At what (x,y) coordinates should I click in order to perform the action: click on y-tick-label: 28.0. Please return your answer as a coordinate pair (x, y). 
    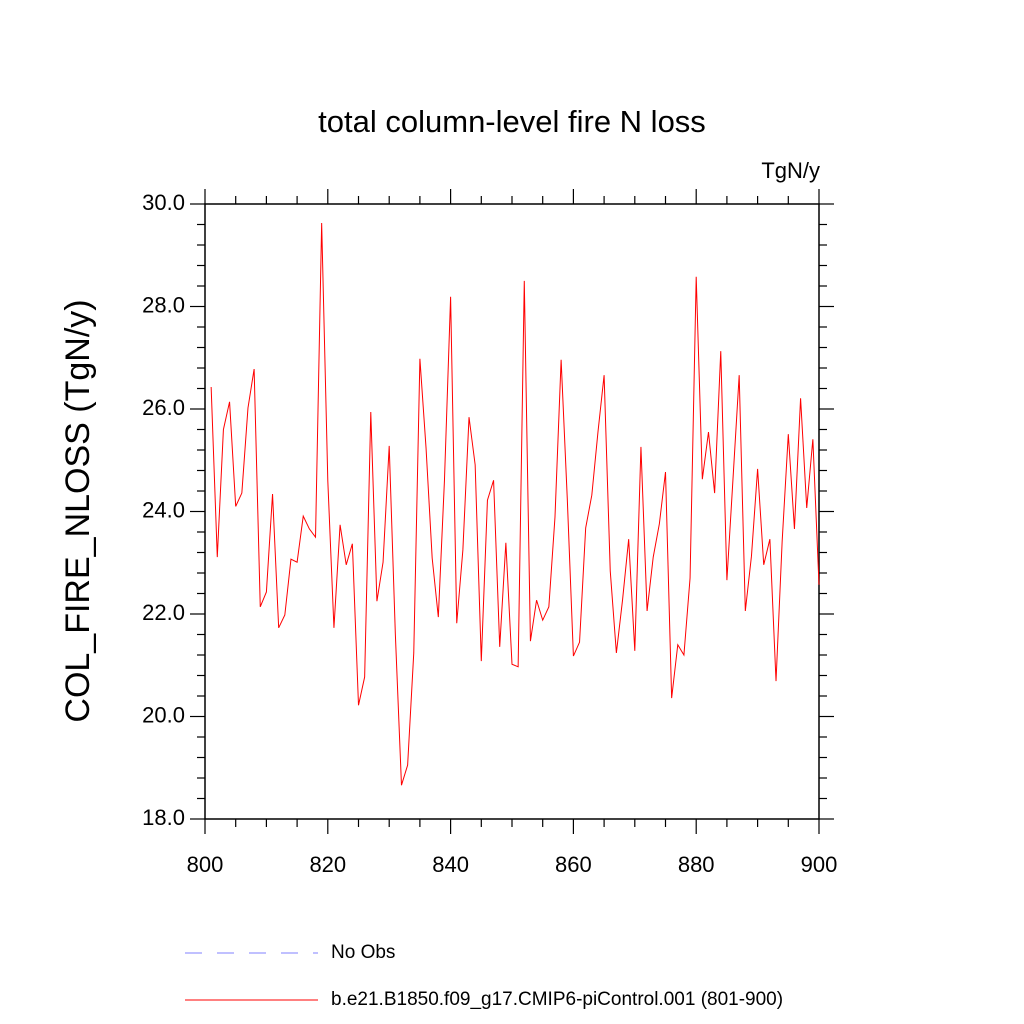
    Looking at the image, I should click on (163, 304).